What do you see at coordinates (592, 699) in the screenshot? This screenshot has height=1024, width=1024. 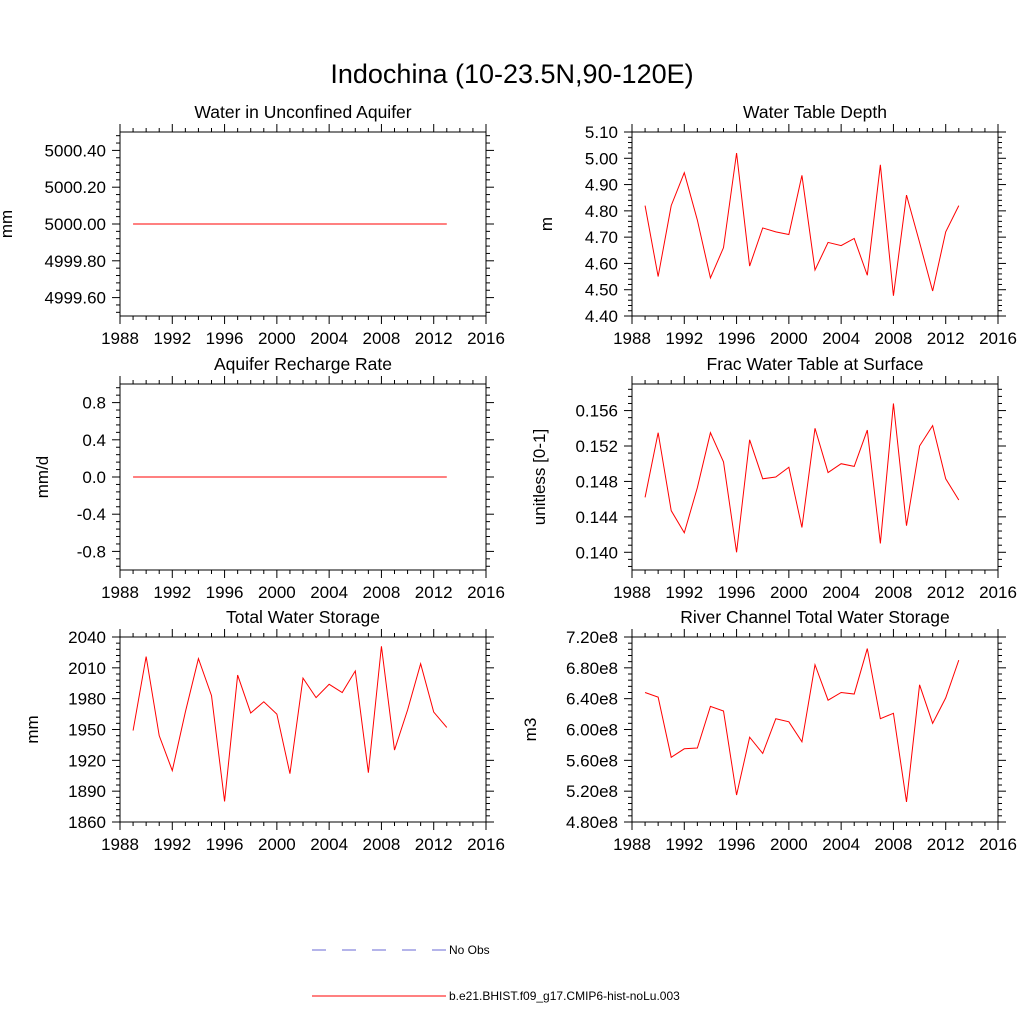 I see `y-tick-label: 6.40e8` at bounding box center [592, 699].